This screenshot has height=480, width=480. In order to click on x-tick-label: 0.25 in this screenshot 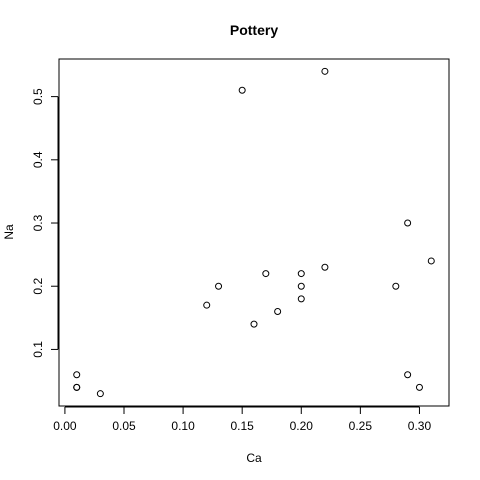, I will do `click(361, 426)`.